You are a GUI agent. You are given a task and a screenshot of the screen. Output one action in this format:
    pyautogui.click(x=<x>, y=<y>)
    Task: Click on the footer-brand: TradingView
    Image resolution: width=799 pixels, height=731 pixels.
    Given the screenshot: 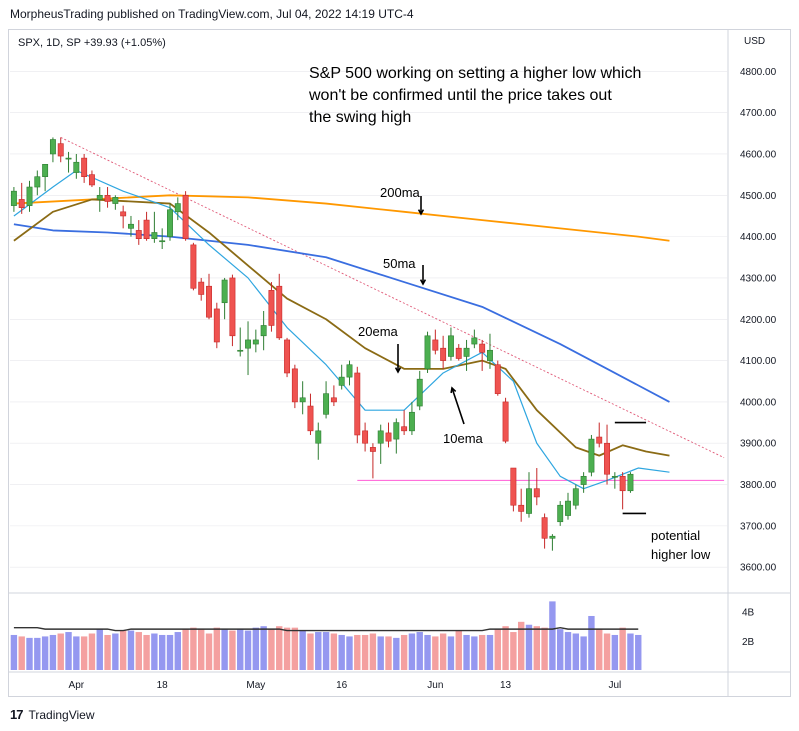 What is the action you would take?
    pyautogui.click(x=61, y=714)
    